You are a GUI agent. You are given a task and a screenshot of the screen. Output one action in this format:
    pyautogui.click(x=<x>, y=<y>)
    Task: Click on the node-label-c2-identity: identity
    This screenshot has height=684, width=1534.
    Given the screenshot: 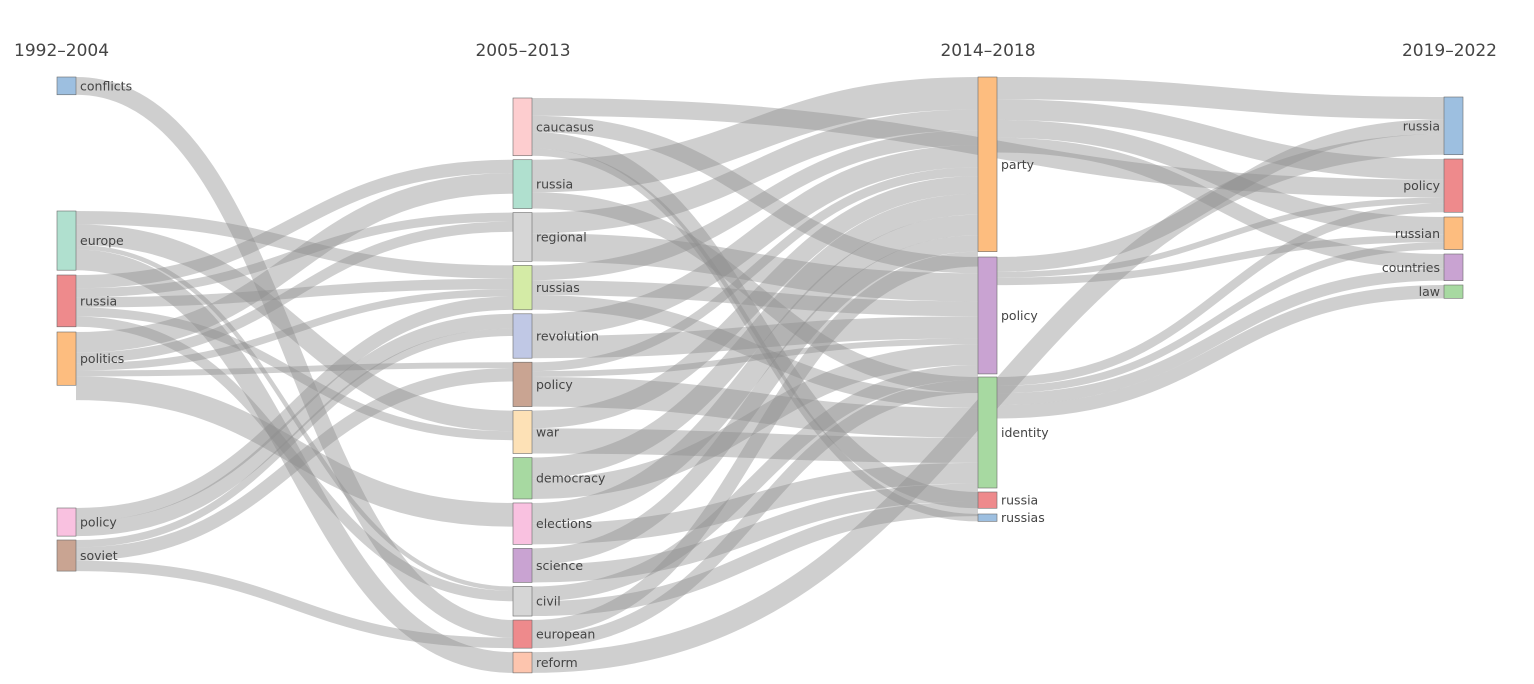 What is the action you would take?
    pyautogui.click(x=1025, y=432)
    